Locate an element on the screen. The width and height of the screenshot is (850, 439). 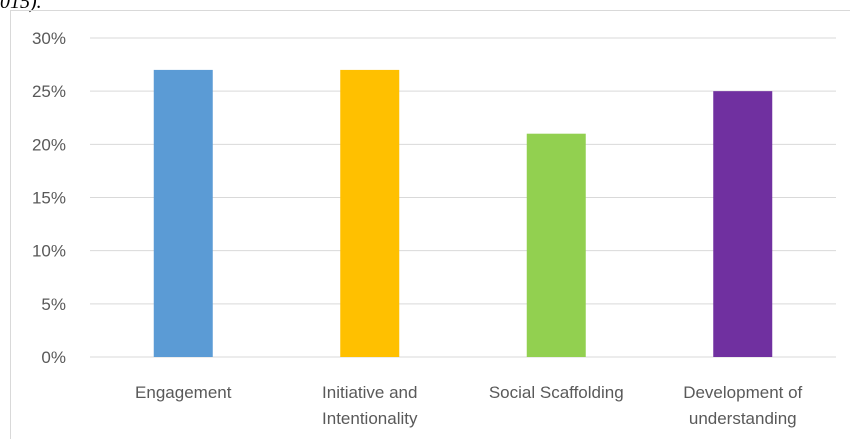
y-tick-label: 15% is located at coordinates (49, 198).